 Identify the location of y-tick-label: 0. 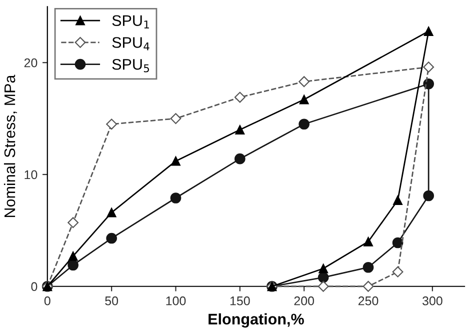
(34, 287).